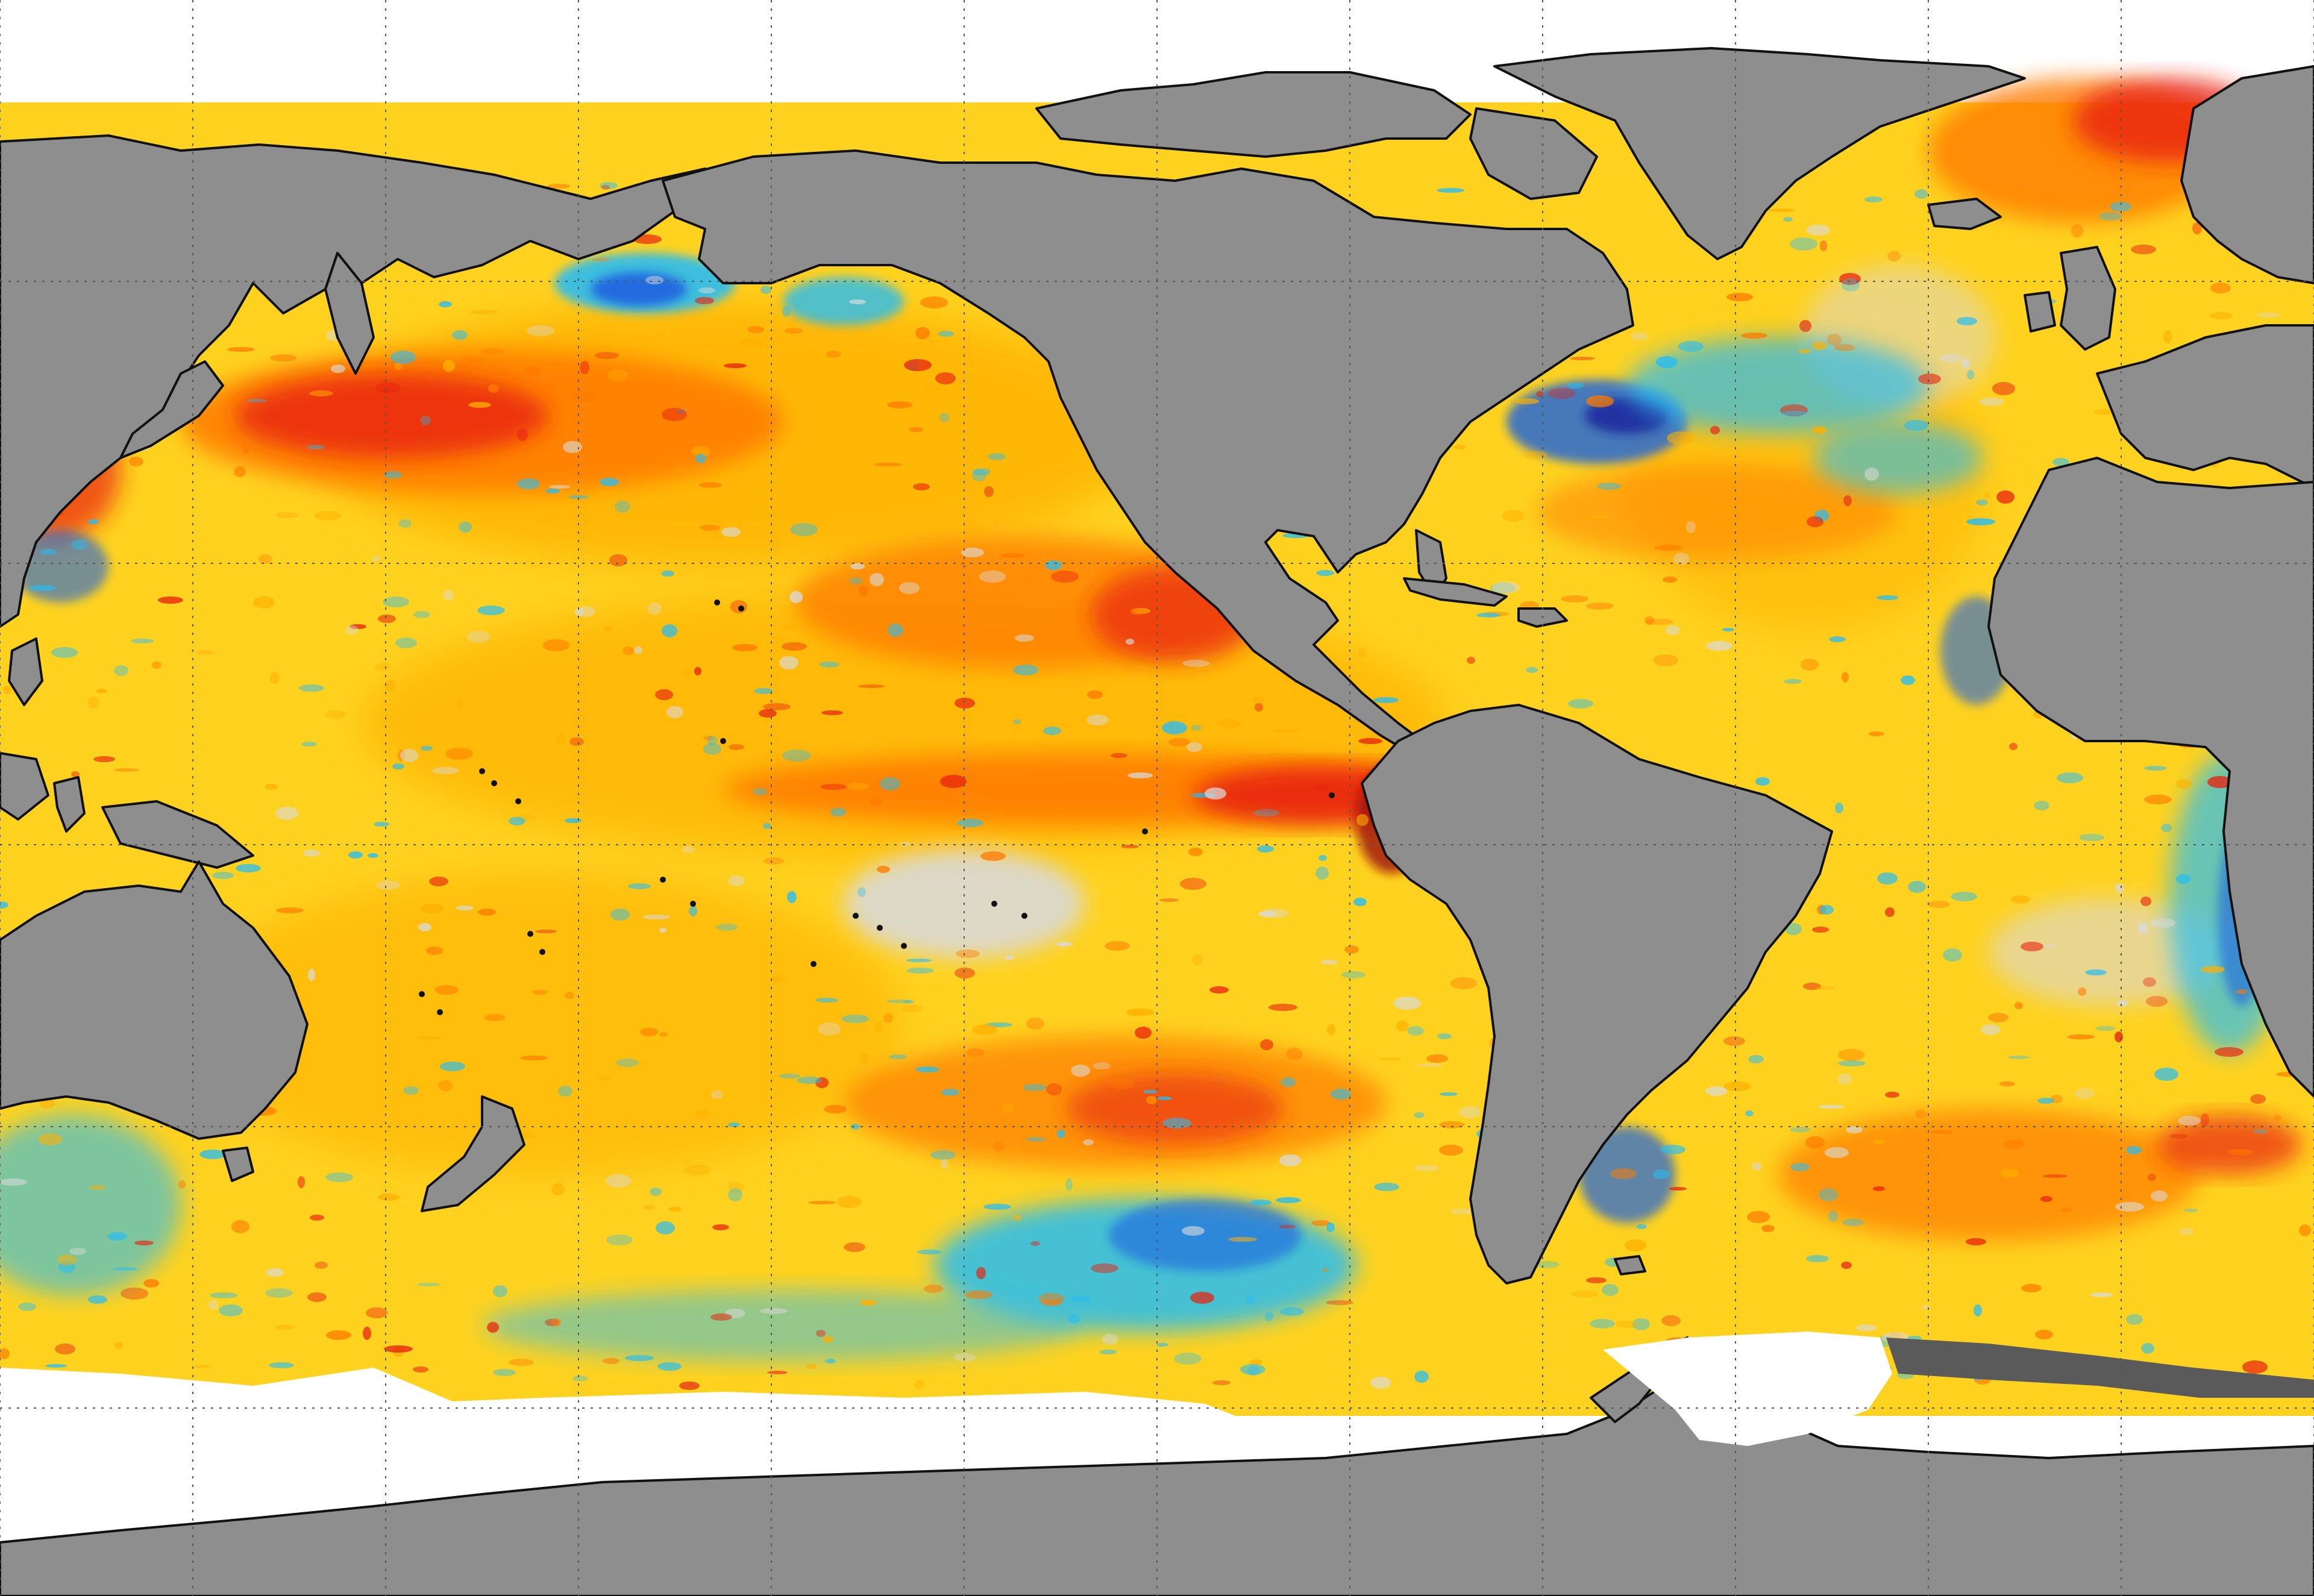 The width and height of the screenshot is (2314, 1596). What do you see at coordinates (155, 1000) in the screenshot?
I see `landmass-australia` at bounding box center [155, 1000].